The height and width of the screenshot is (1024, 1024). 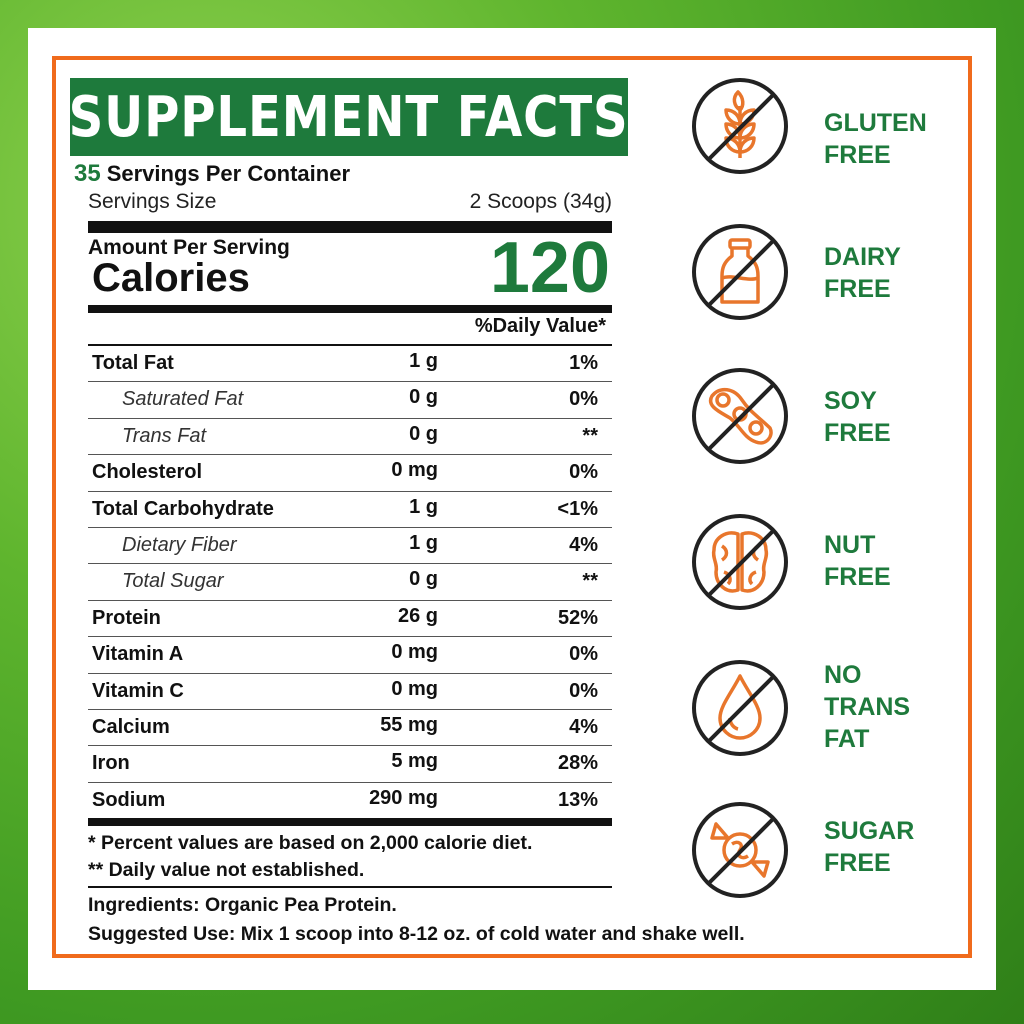 I want to click on nutrient-row: Iron 5 mg 28%, so click(x=350, y=764).